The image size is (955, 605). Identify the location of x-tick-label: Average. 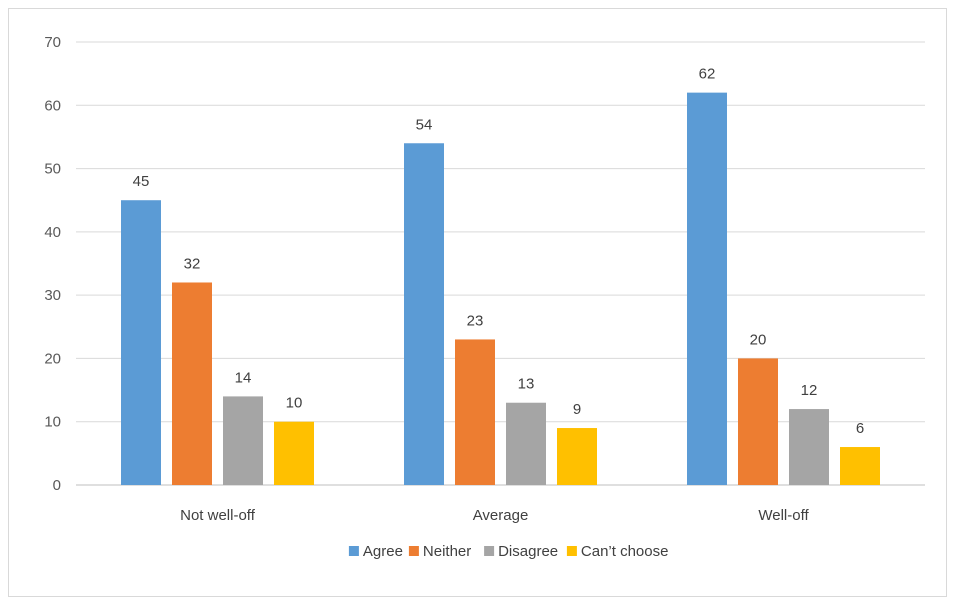
(501, 515).